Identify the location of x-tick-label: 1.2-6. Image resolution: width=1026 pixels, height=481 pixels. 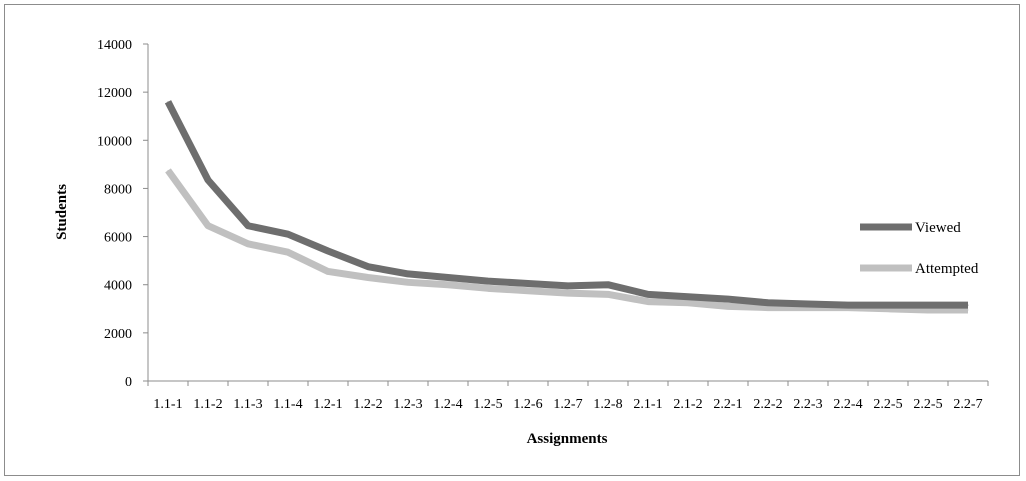
(527, 404).